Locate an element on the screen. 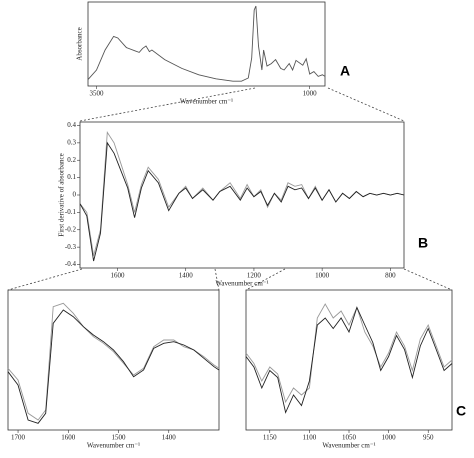  y-tick-label: -0.3 is located at coordinates (71, 247).